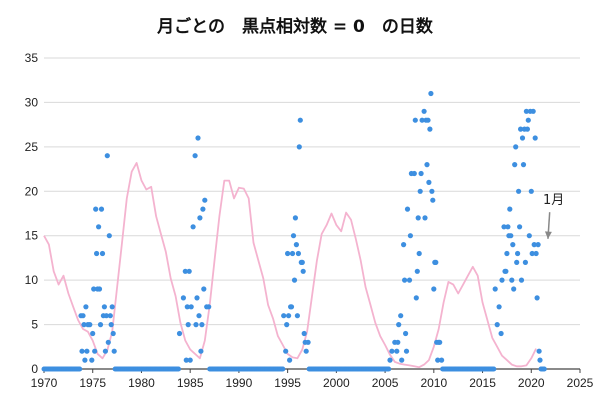  What do you see at coordinates (190, 383) in the screenshot?
I see `x-tick-label: 1985` at bounding box center [190, 383].